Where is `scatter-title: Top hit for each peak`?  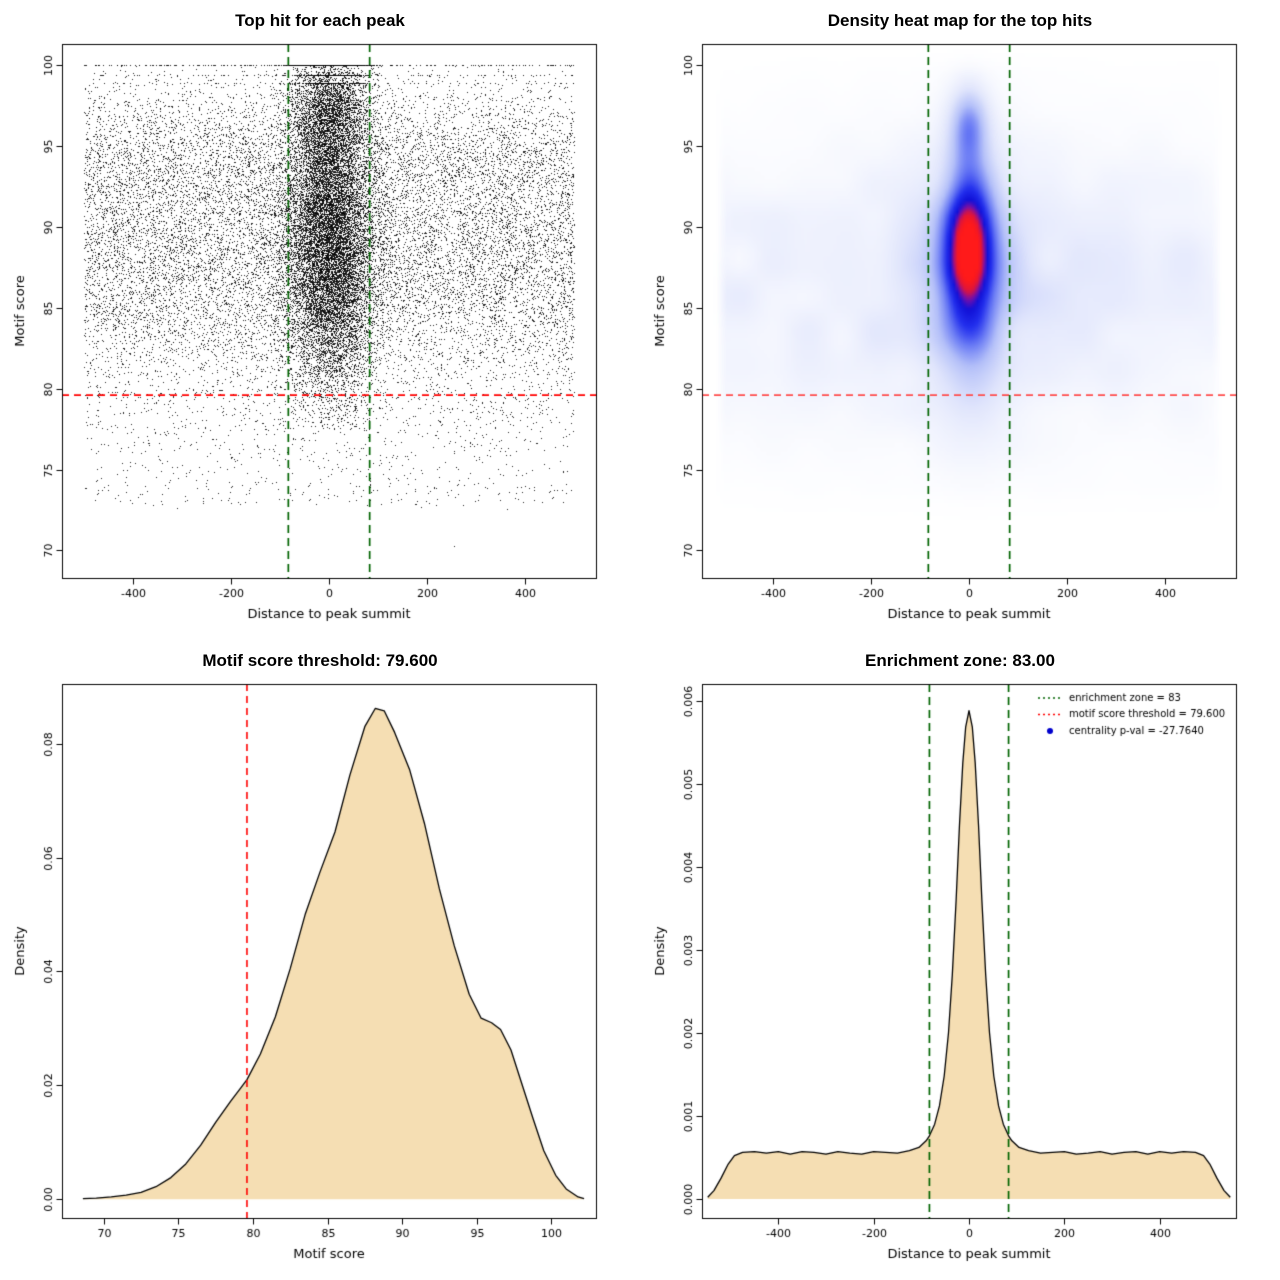 scatter-title: Top hit for each peak is located at coordinates (320, 20).